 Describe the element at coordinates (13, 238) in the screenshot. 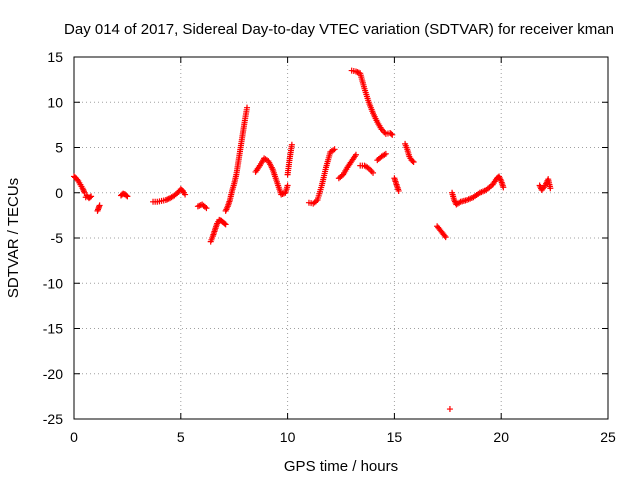

I see `y-axis-label: SDTVAR / TECUs` at that location.